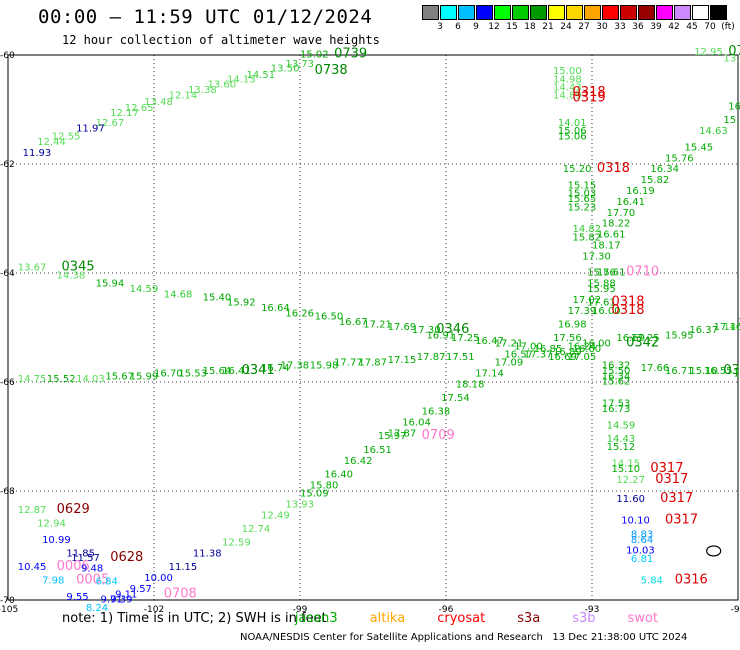 This screenshot has width=740, height=650. What do you see at coordinates (538, 354) in the screenshot?
I see `wave-height-label: 17.37` at bounding box center [538, 354].